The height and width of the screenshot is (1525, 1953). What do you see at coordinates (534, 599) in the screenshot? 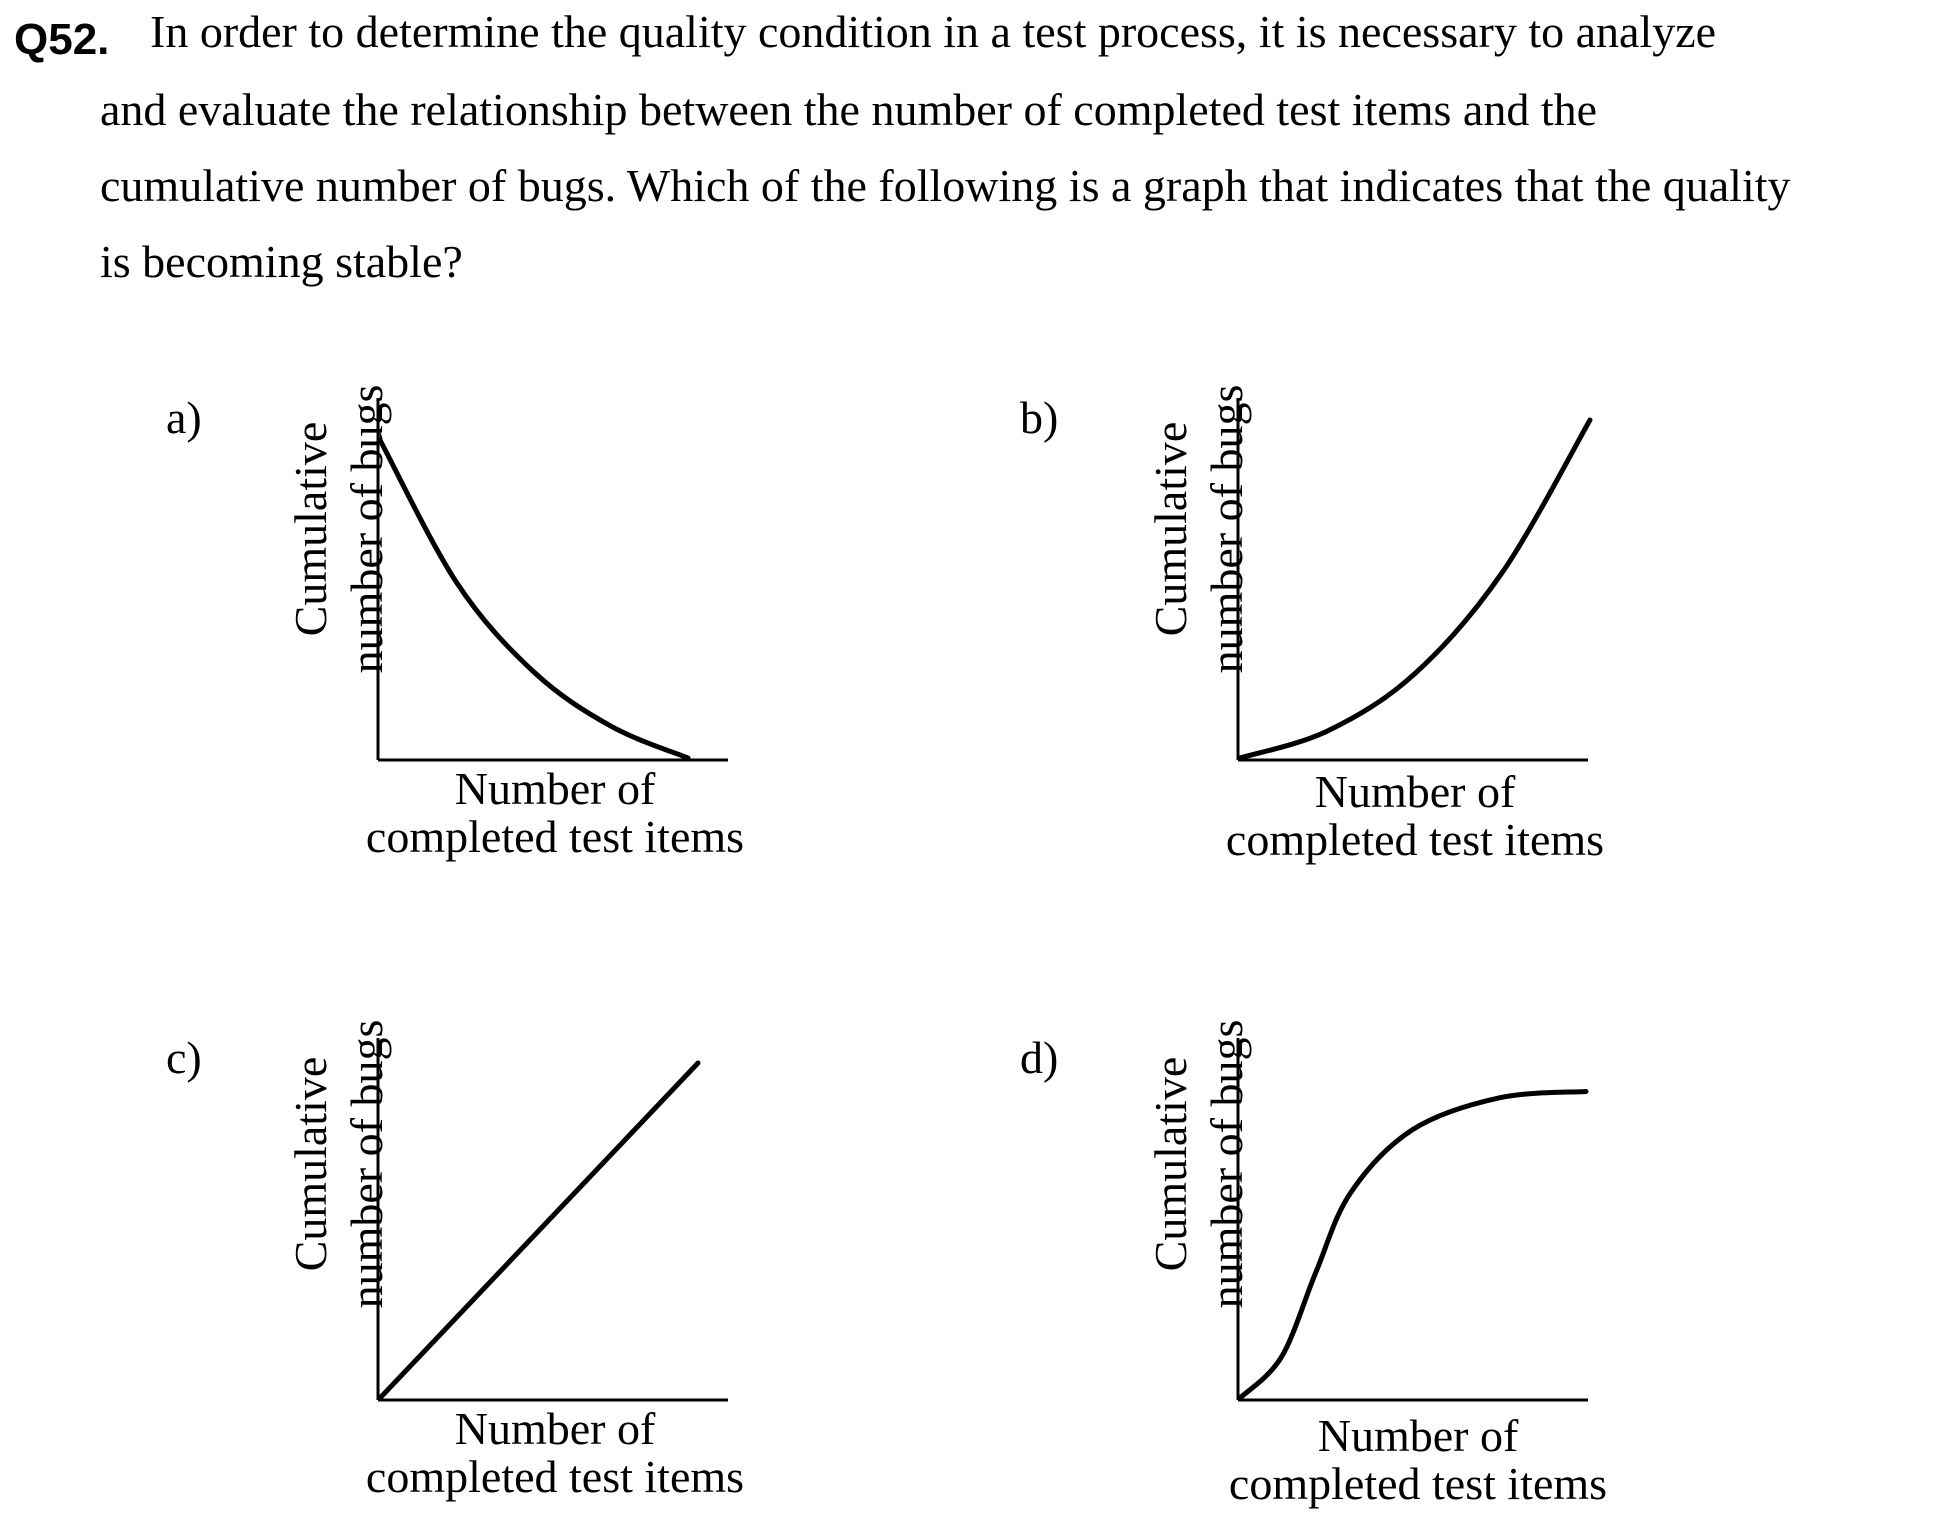
I see `option-a-curve` at bounding box center [534, 599].